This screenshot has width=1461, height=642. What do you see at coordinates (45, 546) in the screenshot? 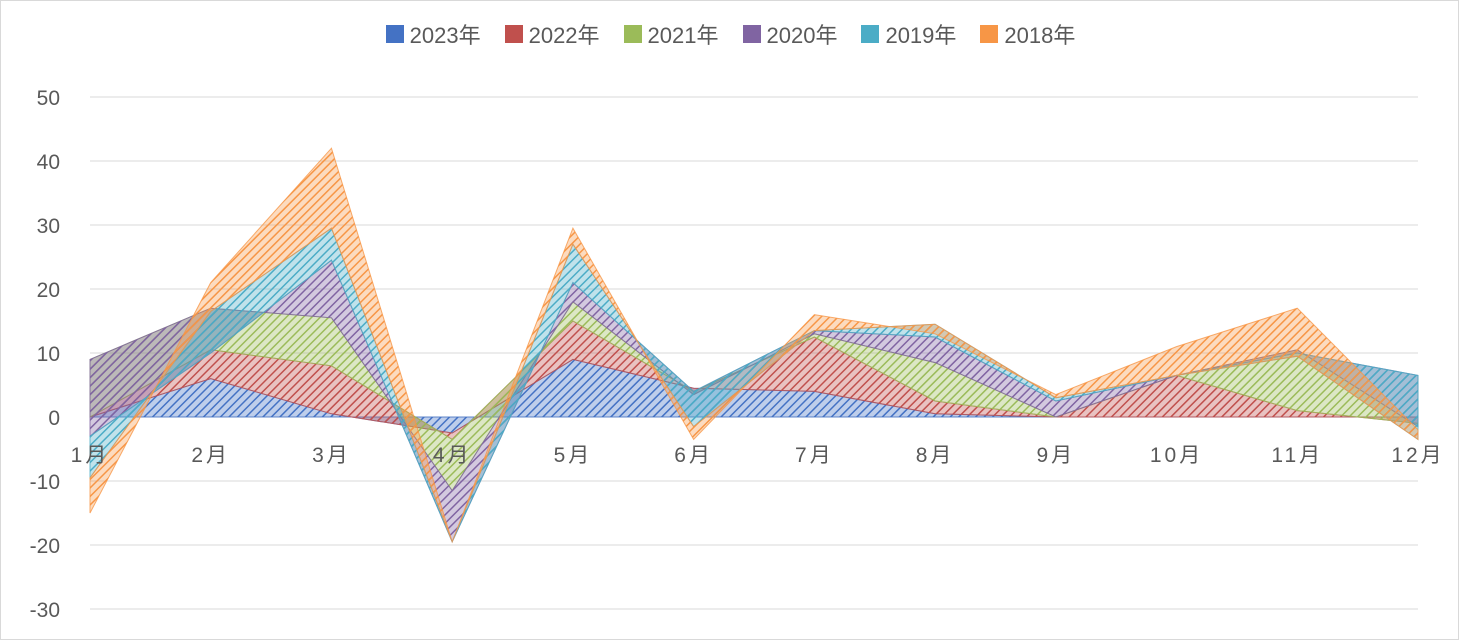
I see `y-tick-label: -20` at bounding box center [45, 546].